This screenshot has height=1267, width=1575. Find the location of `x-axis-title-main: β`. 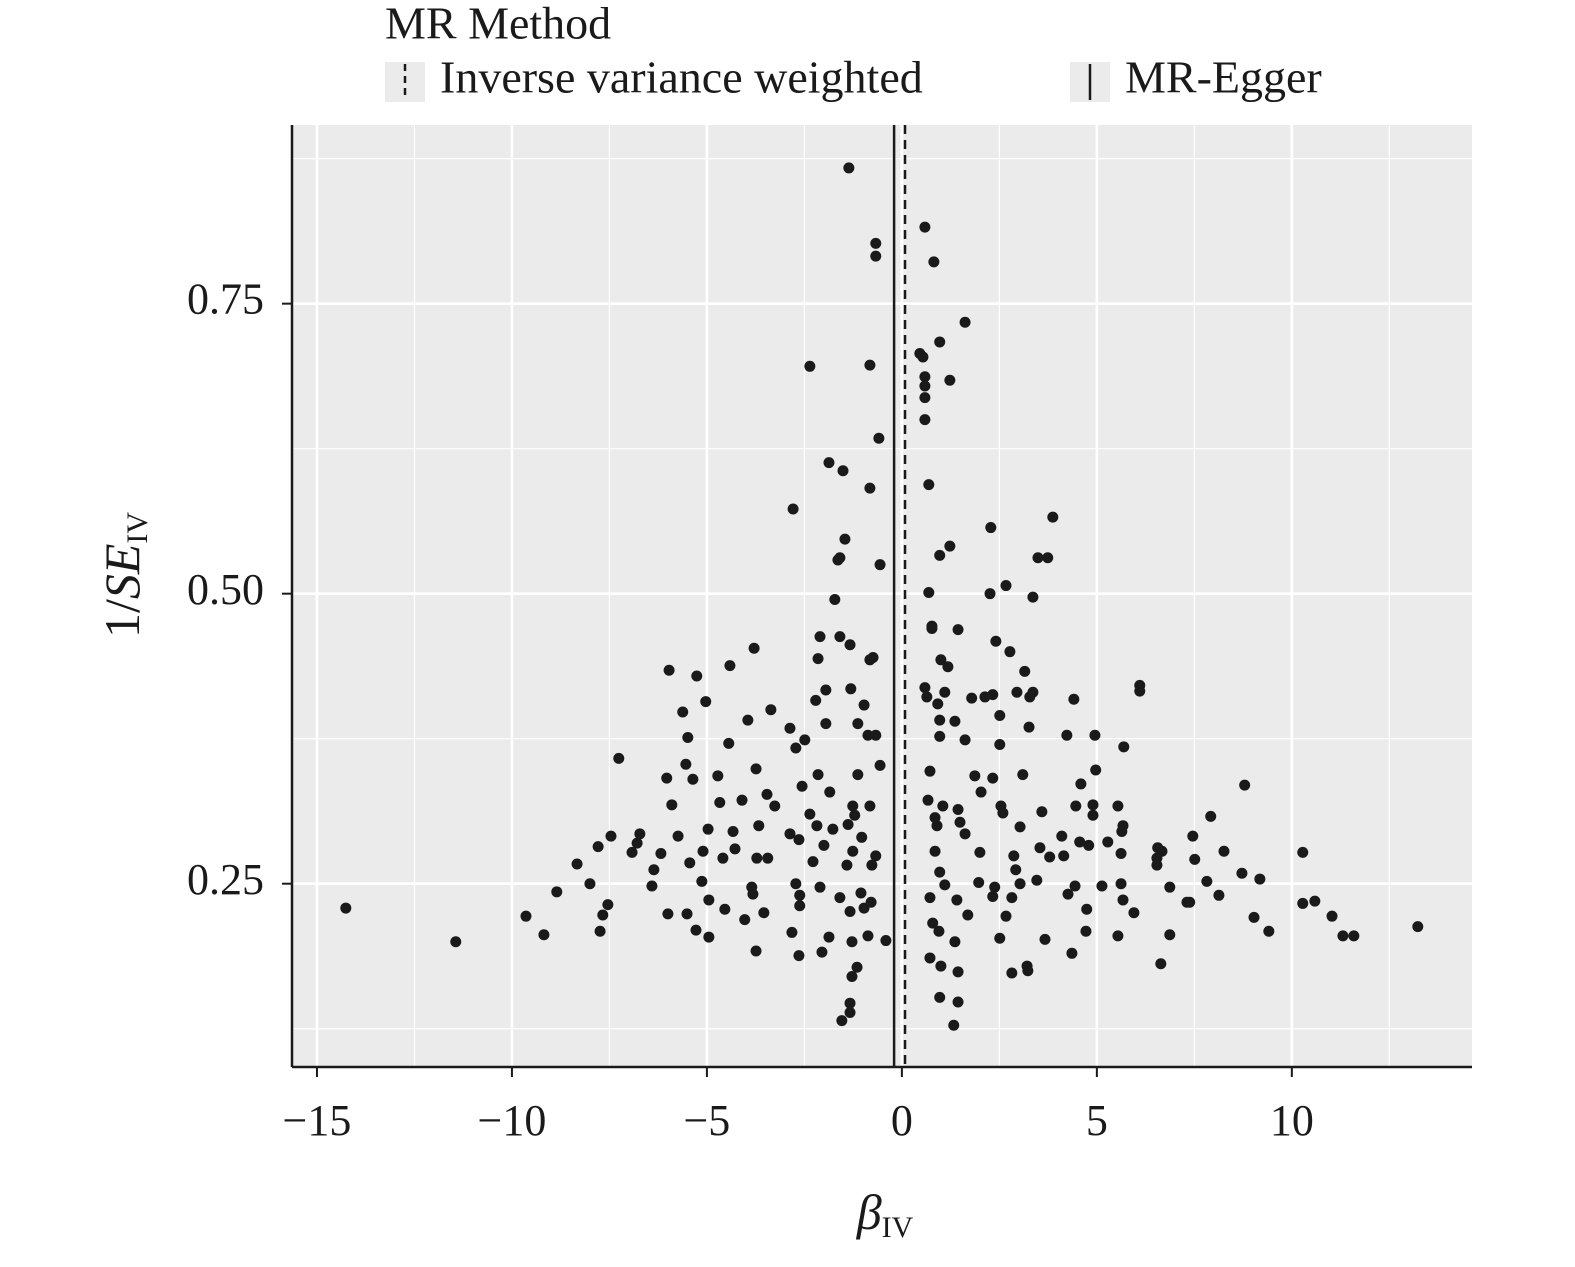

x-axis-title-main: β is located at coordinates (869, 1212).